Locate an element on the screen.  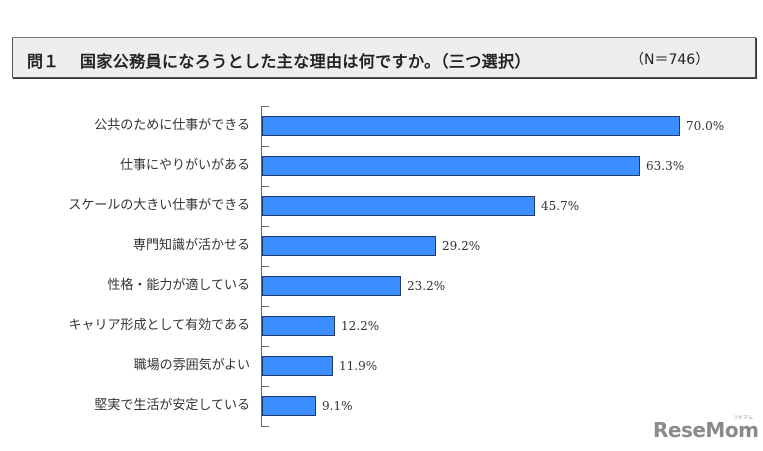
value-label: 45.7% is located at coordinates (560, 206).